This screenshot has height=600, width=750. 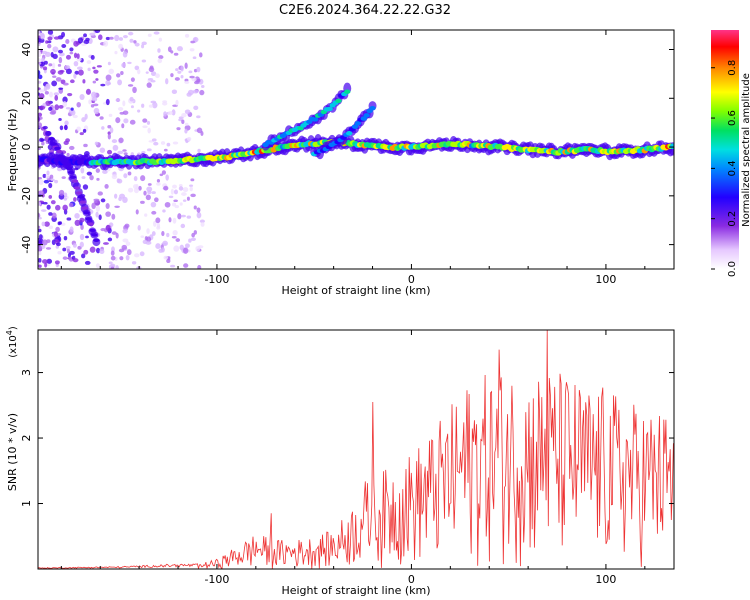 What do you see at coordinates (732, 68) in the screenshot?
I see `colorbar-tick-label: 0.8` at bounding box center [732, 68].